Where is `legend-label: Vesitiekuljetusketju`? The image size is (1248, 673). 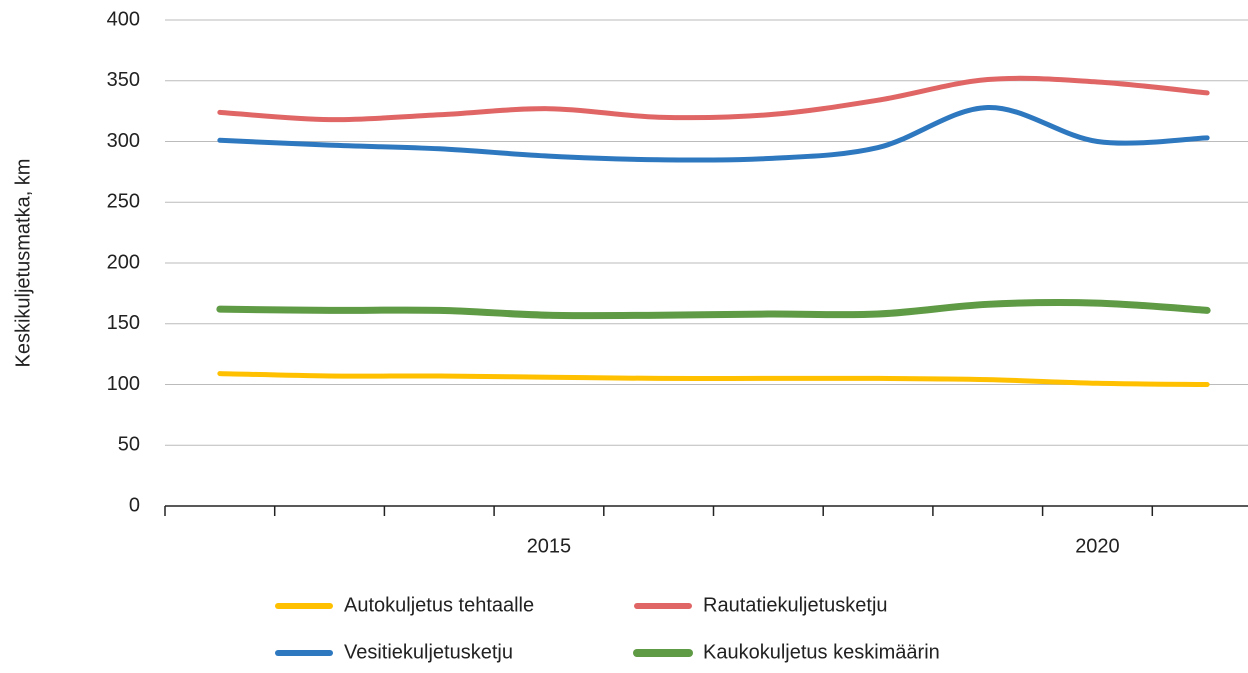
legend-label: Vesitiekuljetusketju is located at coordinates (428, 652).